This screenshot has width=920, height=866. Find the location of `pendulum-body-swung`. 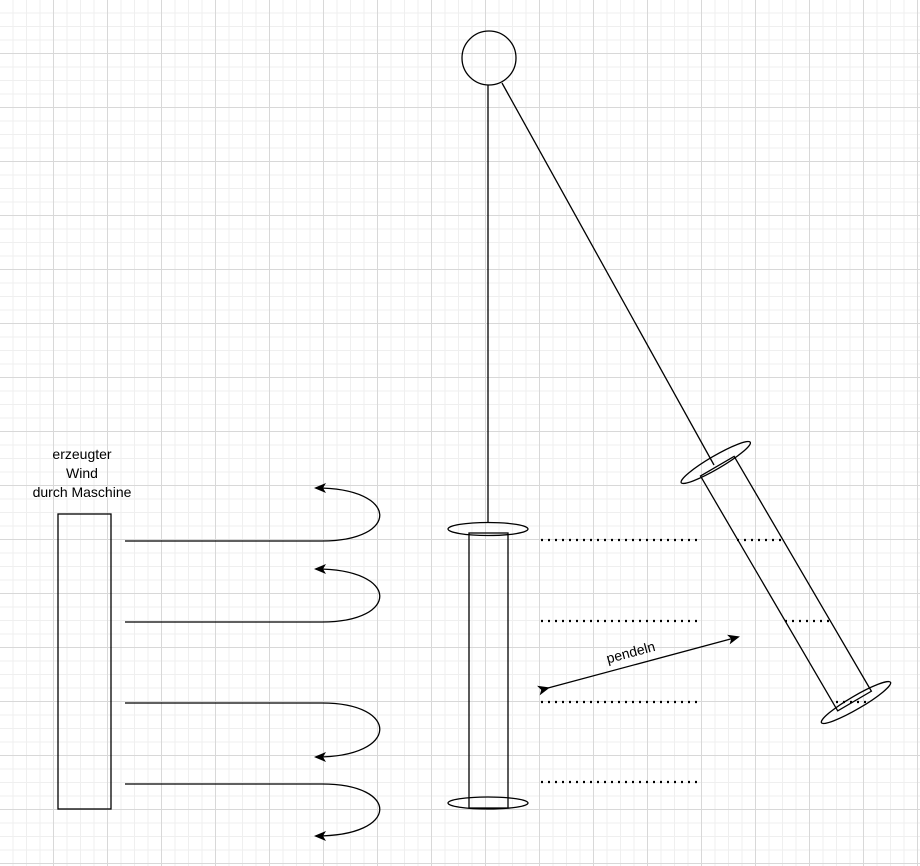

pendulum-body-swung is located at coordinates (786, 583).